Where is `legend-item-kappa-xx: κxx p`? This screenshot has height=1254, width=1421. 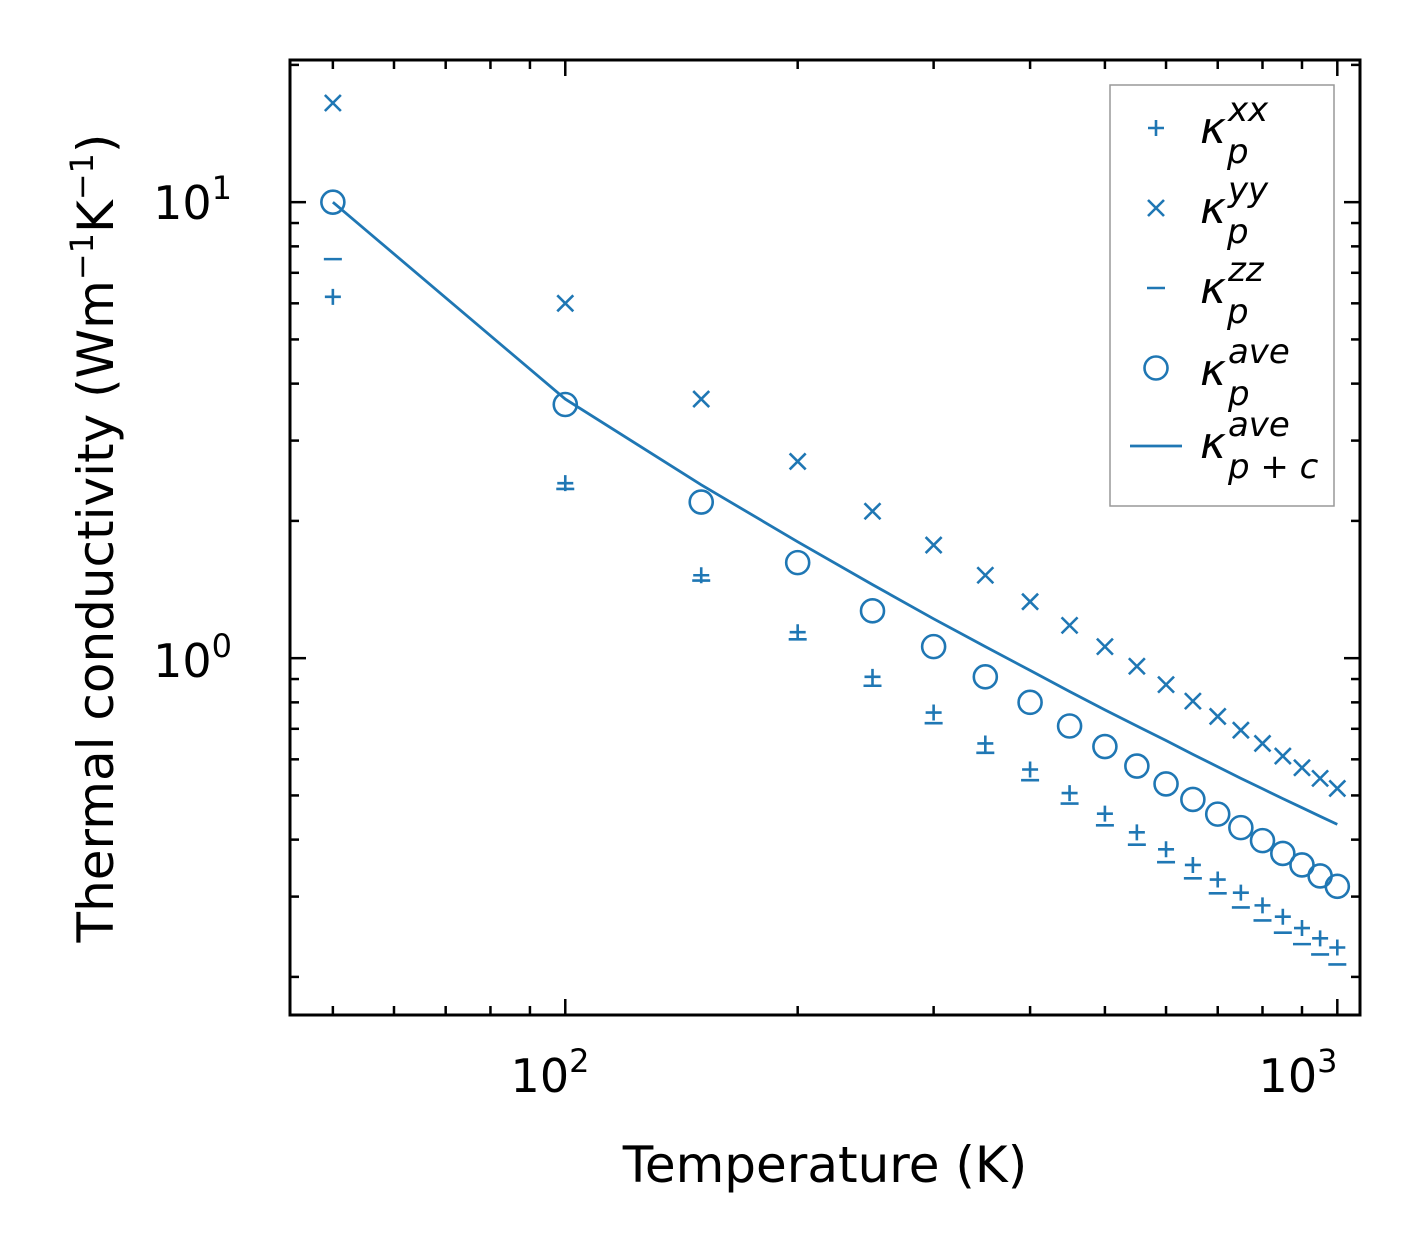 legend-item-kappa-xx: κxx p is located at coordinates (1208, 131).